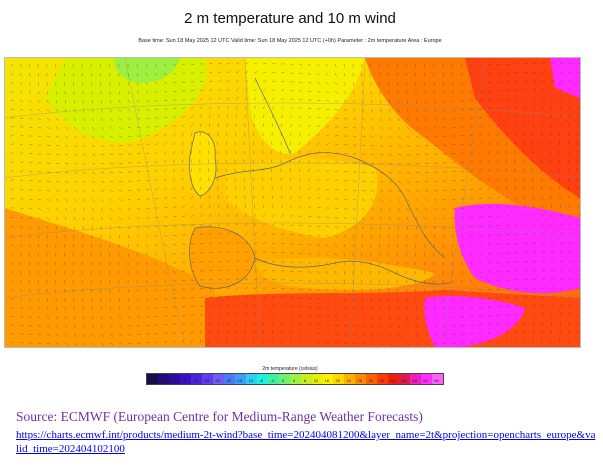 The image size is (603, 467). I want to click on colorbar-tick-label: 20, so click(338, 380).